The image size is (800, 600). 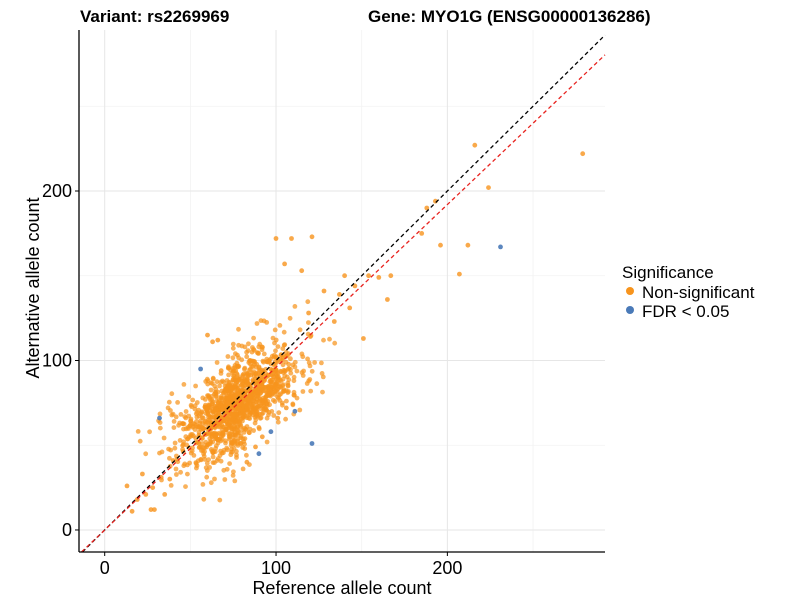 I want to click on x-tick-label: 0, so click(x=105, y=568).